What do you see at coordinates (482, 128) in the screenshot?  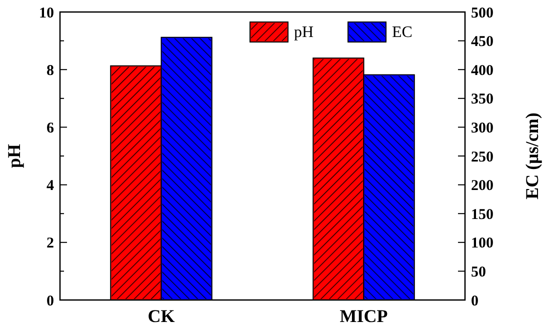 I see `y2-tick-label: 300` at bounding box center [482, 128].